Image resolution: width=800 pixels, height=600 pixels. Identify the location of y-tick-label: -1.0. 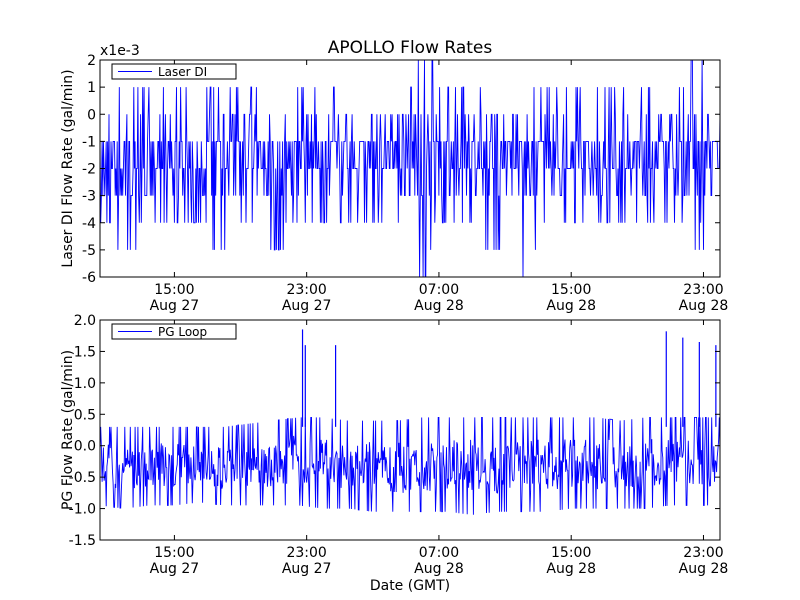
(82, 510).